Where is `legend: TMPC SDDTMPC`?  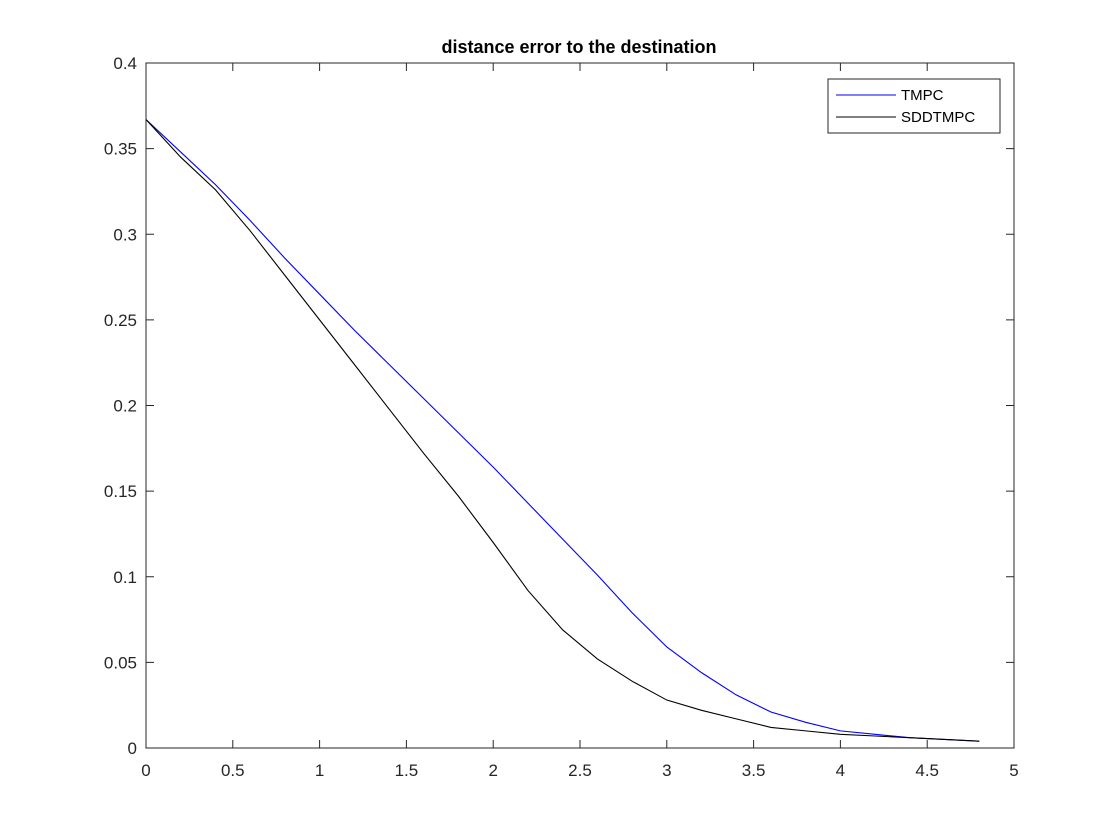
legend: TMPC SDDTMPC is located at coordinates (914, 106).